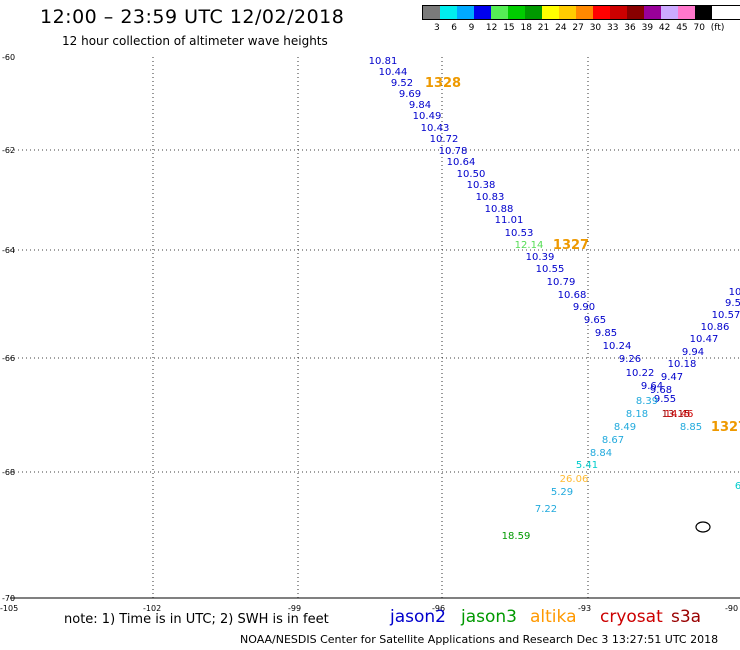 This screenshot has height=650, width=740. I want to click on colorbar-label: 36, so click(630, 28).